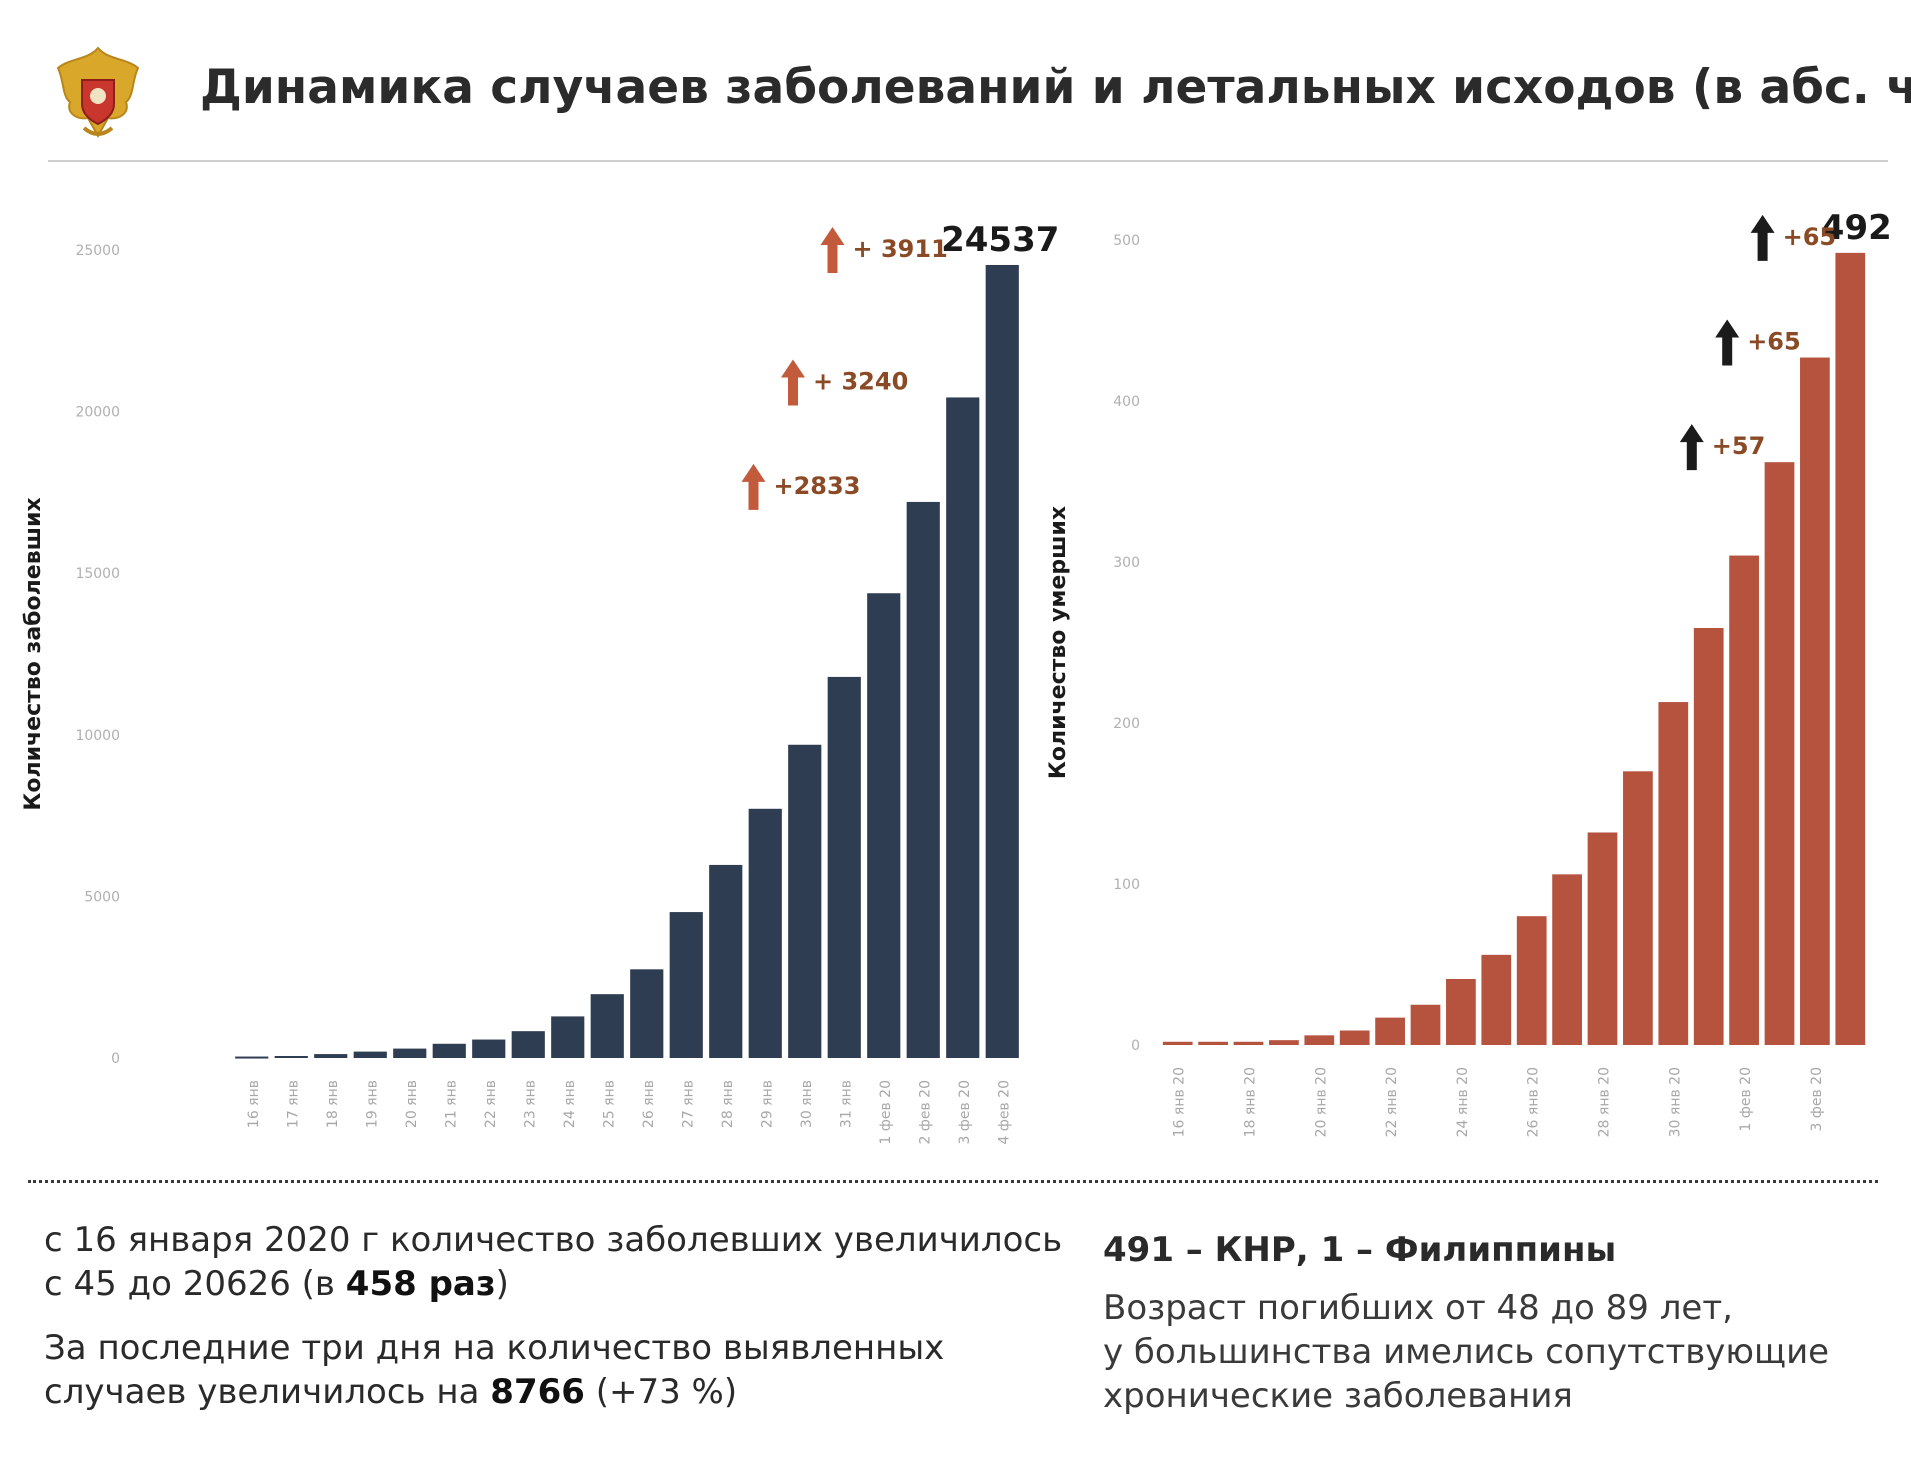  Describe the element at coordinates (1739, 446) in the screenshot. I see `deaths-delta-label: +57` at that location.